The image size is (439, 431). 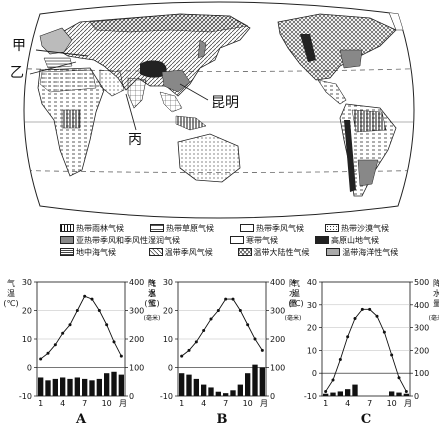 I want to click on label-kunming: 昆明, so click(x=225, y=103).